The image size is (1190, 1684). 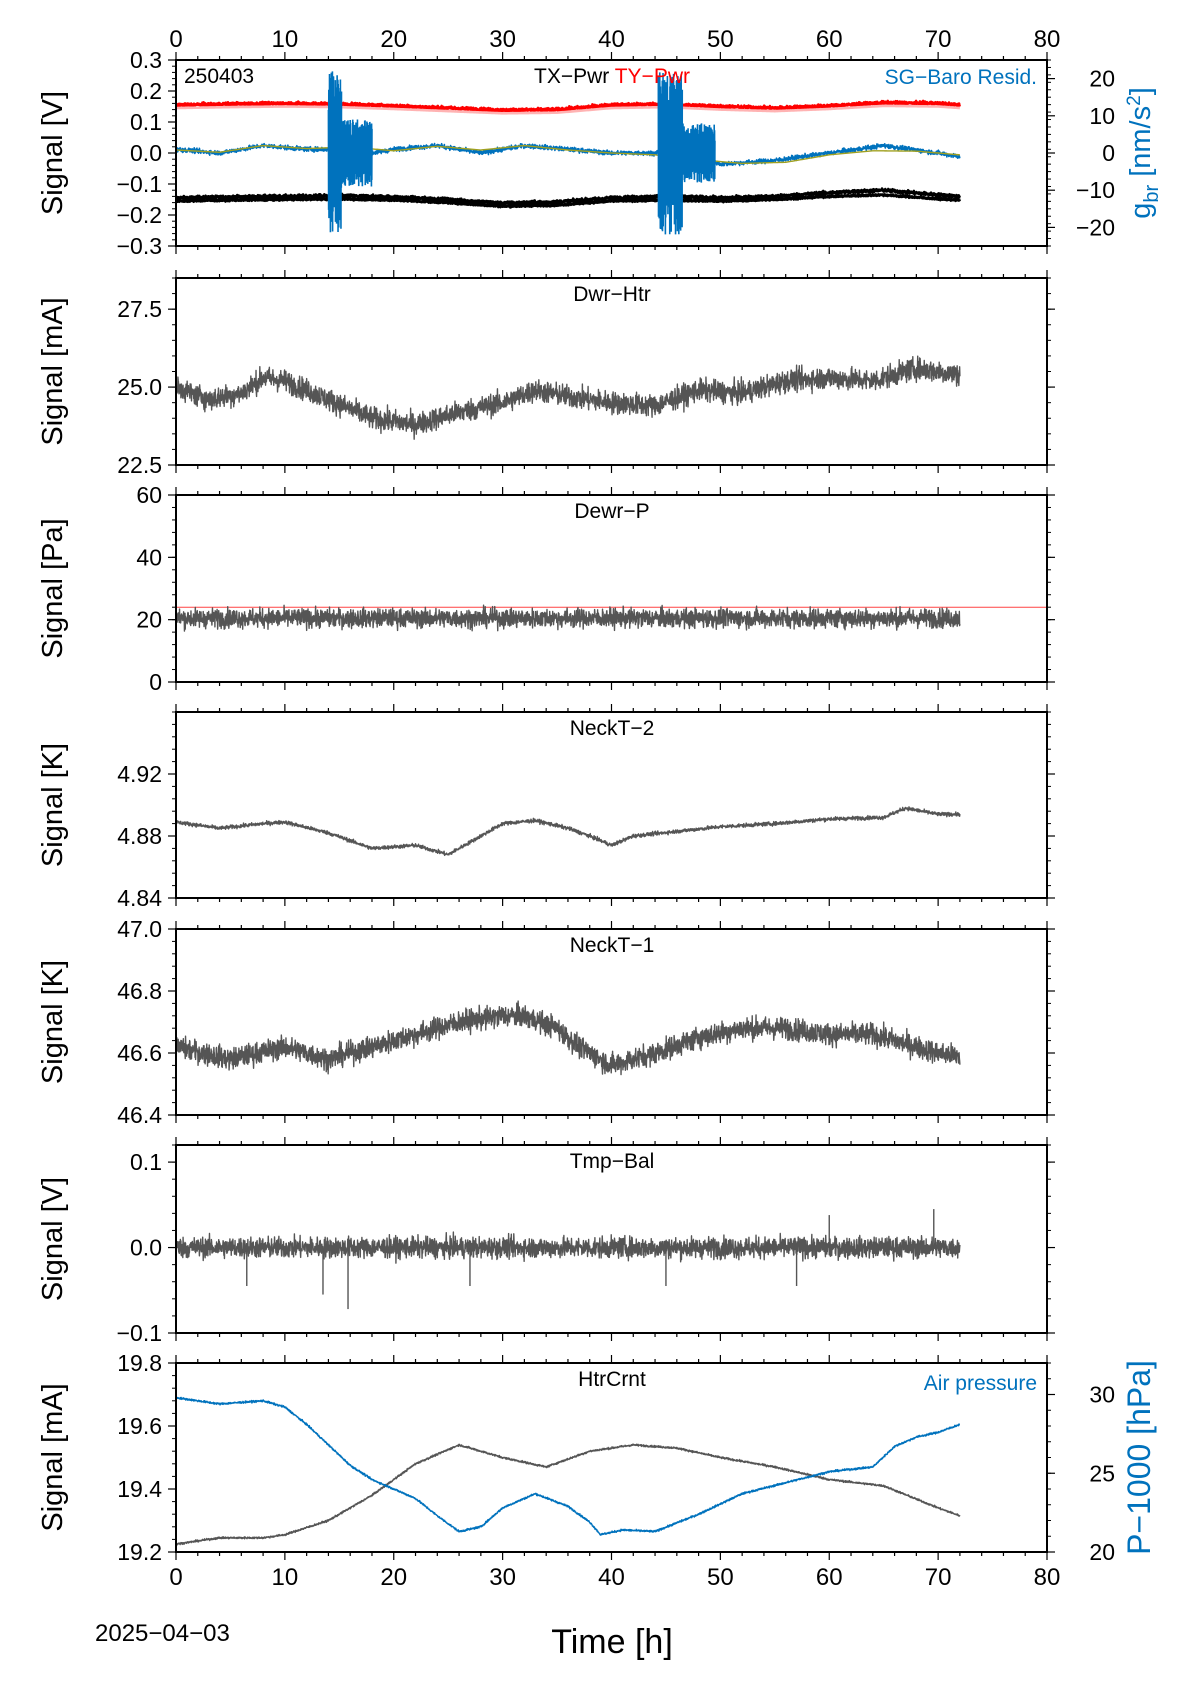 What do you see at coordinates (219, 76) in the screenshot?
I see `corner-label: 250403` at bounding box center [219, 76].